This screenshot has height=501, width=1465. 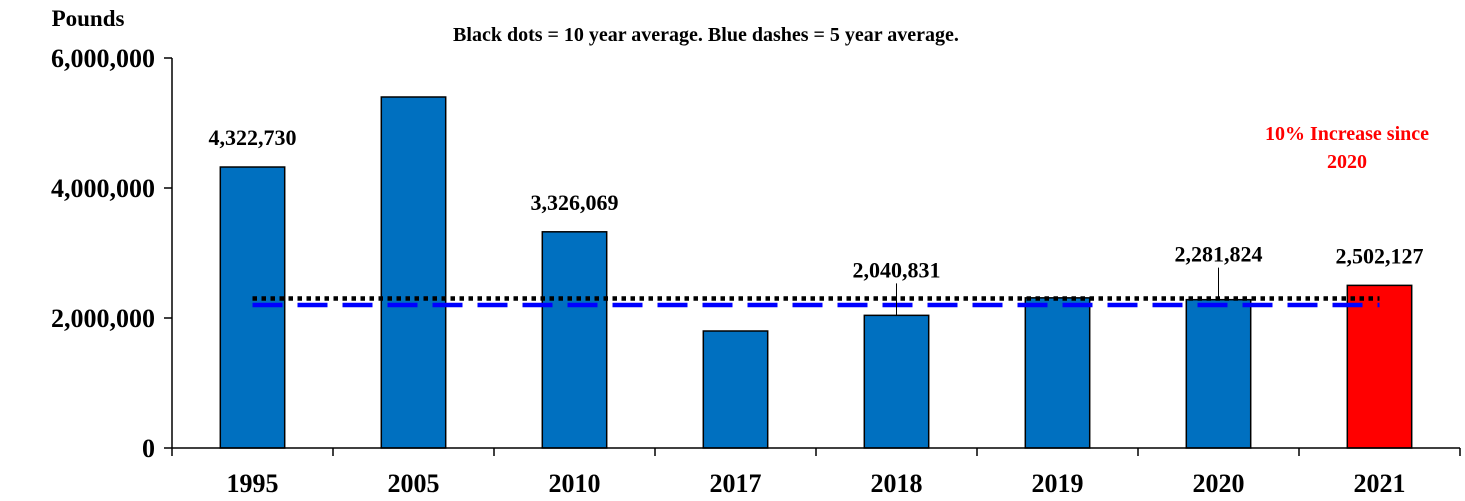 What do you see at coordinates (896, 381) in the screenshot?
I see `bar-2018` at bounding box center [896, 381].